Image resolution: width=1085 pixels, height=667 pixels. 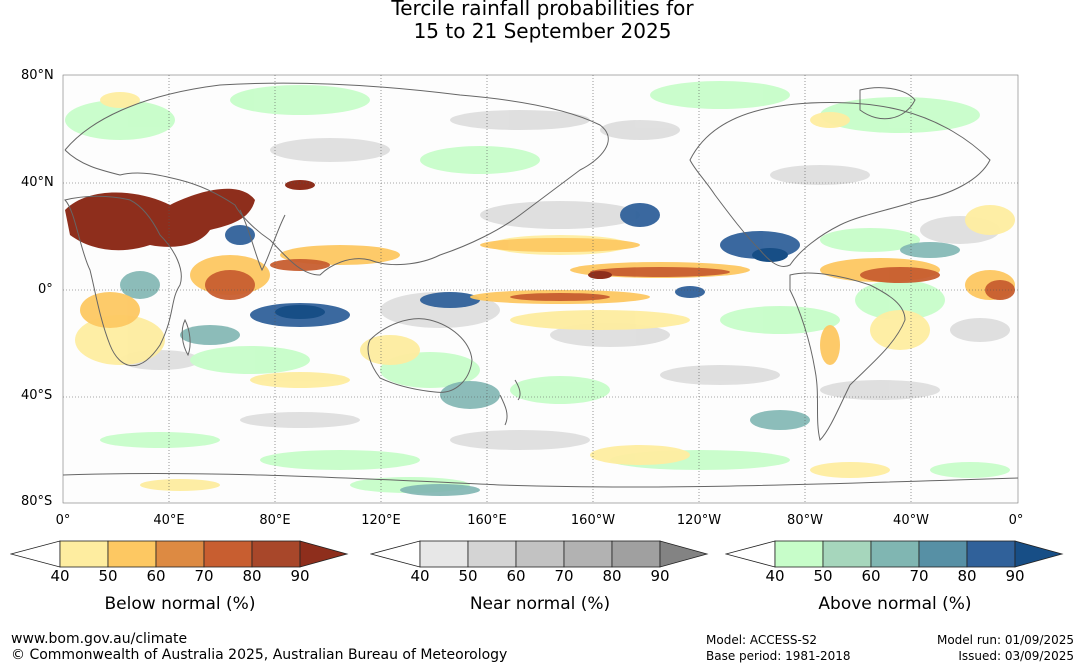 I want to click on antarctica-coast, so click(x=540, y=480).